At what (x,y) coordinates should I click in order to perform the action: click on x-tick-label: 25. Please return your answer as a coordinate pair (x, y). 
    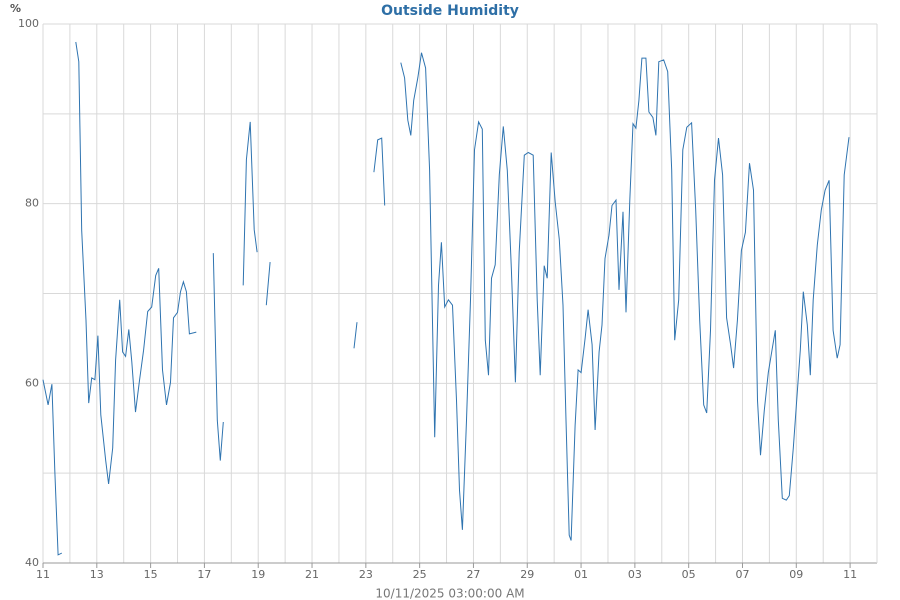
    Looking at the image, I should click on (420, 574).